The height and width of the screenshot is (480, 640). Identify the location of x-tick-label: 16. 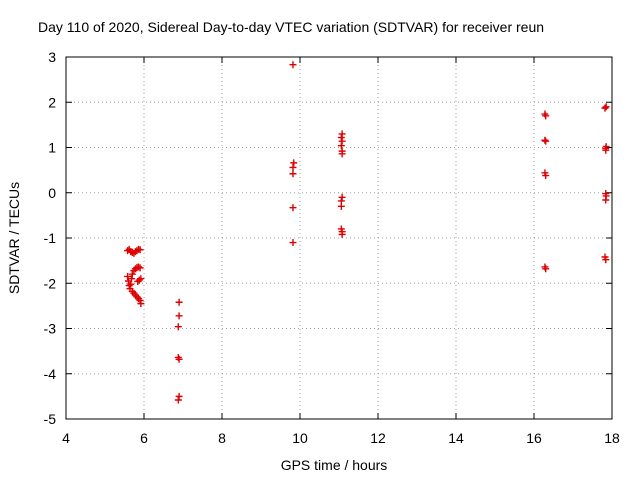
(534, 438).